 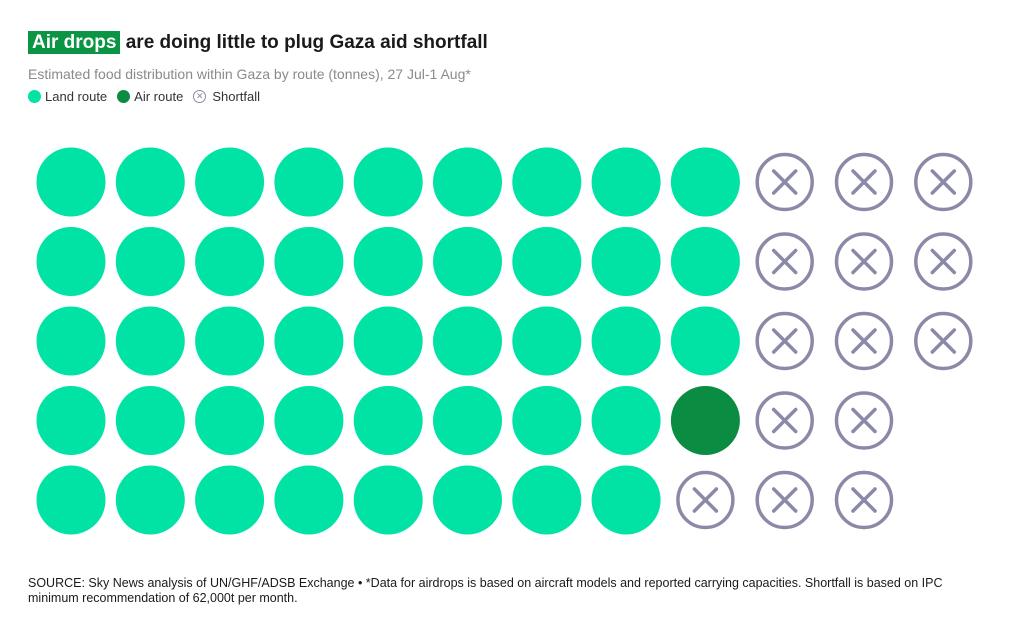 I want to click on legend-item-air: Air route, so click(x=150, y=96).